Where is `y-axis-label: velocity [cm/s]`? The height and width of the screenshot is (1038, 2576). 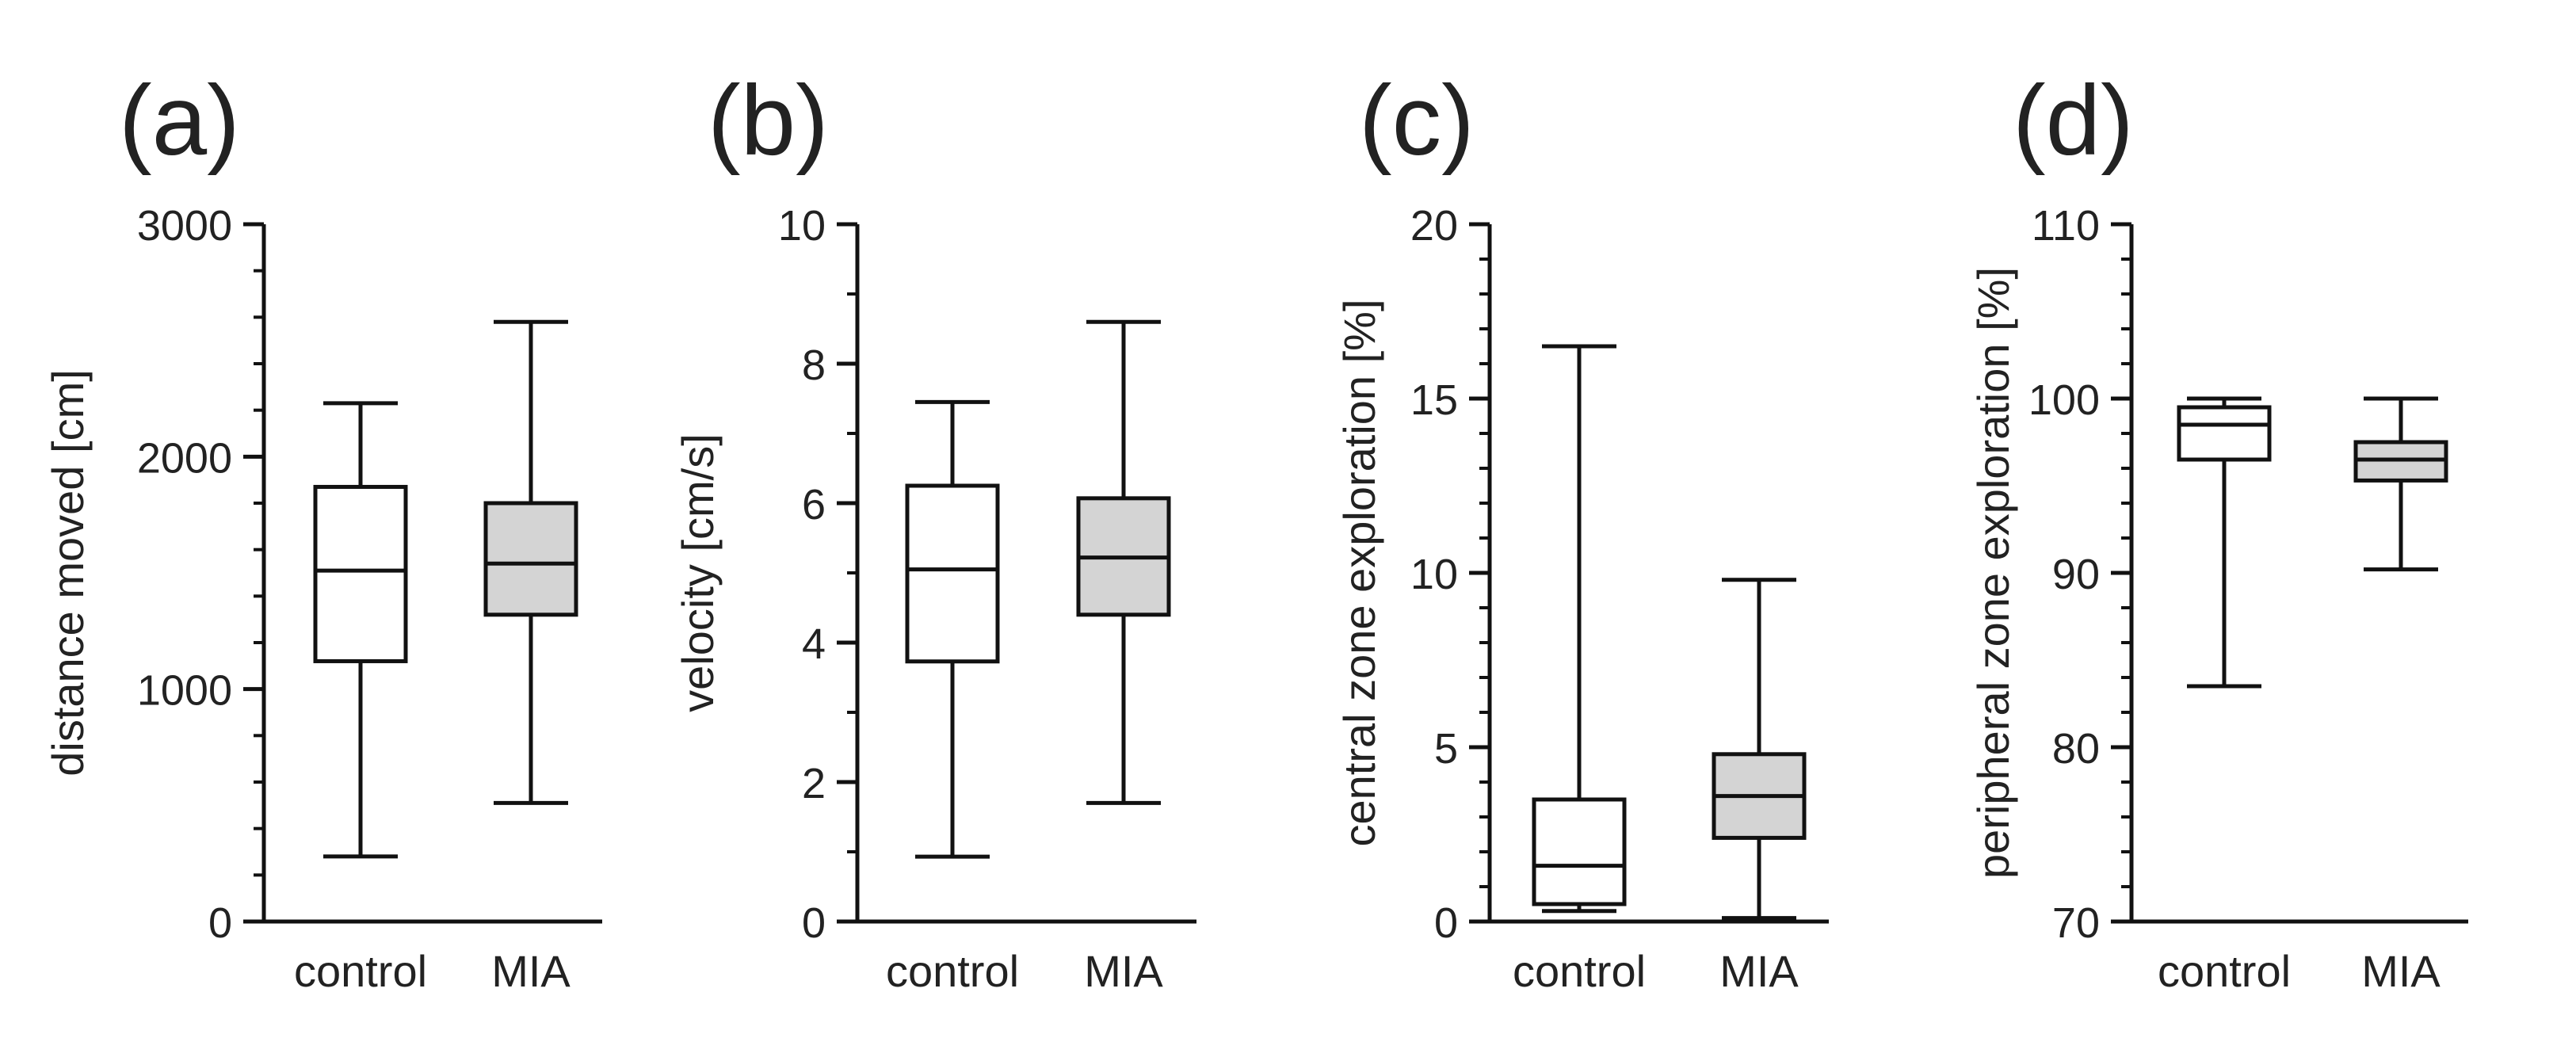 y-axis-label: velocity [cm/s] is located at coordinates (698, 572).